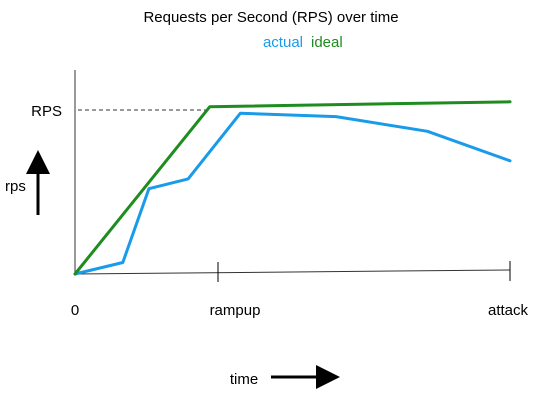 This screenshot has width=536, height=405. I want to click on legend-actual: actual, so click(283, 42).